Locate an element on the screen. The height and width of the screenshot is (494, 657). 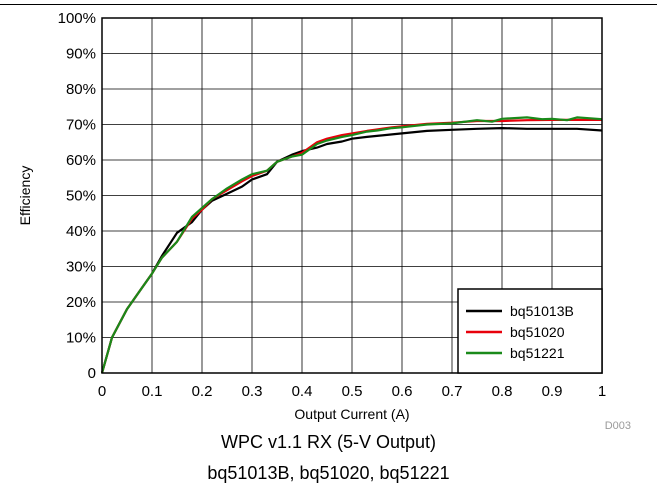
x-tick-label: 0.7 is located at coordinates (452, 391).